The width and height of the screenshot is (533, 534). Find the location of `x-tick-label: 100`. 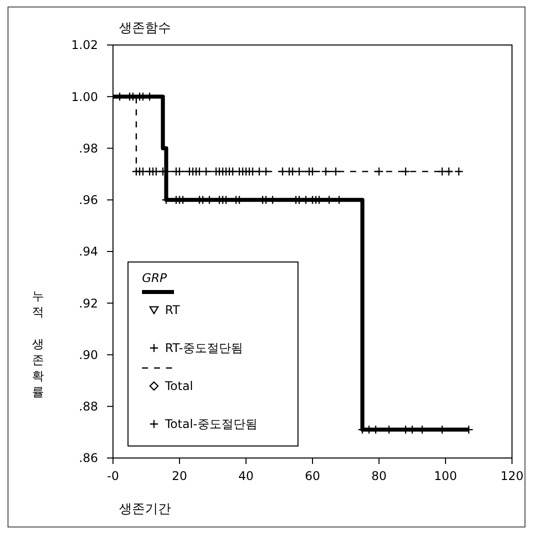

x-tick-label: 100 is located at coordinates (445, 476).